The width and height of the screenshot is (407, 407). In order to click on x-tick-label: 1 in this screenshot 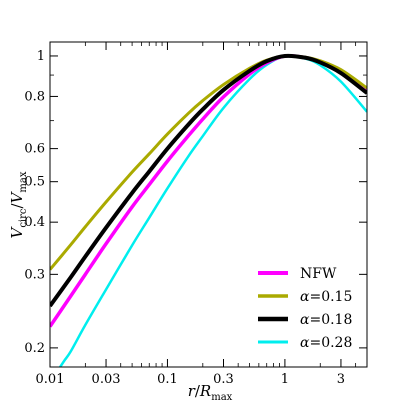, I will do `click(285, 379)`.